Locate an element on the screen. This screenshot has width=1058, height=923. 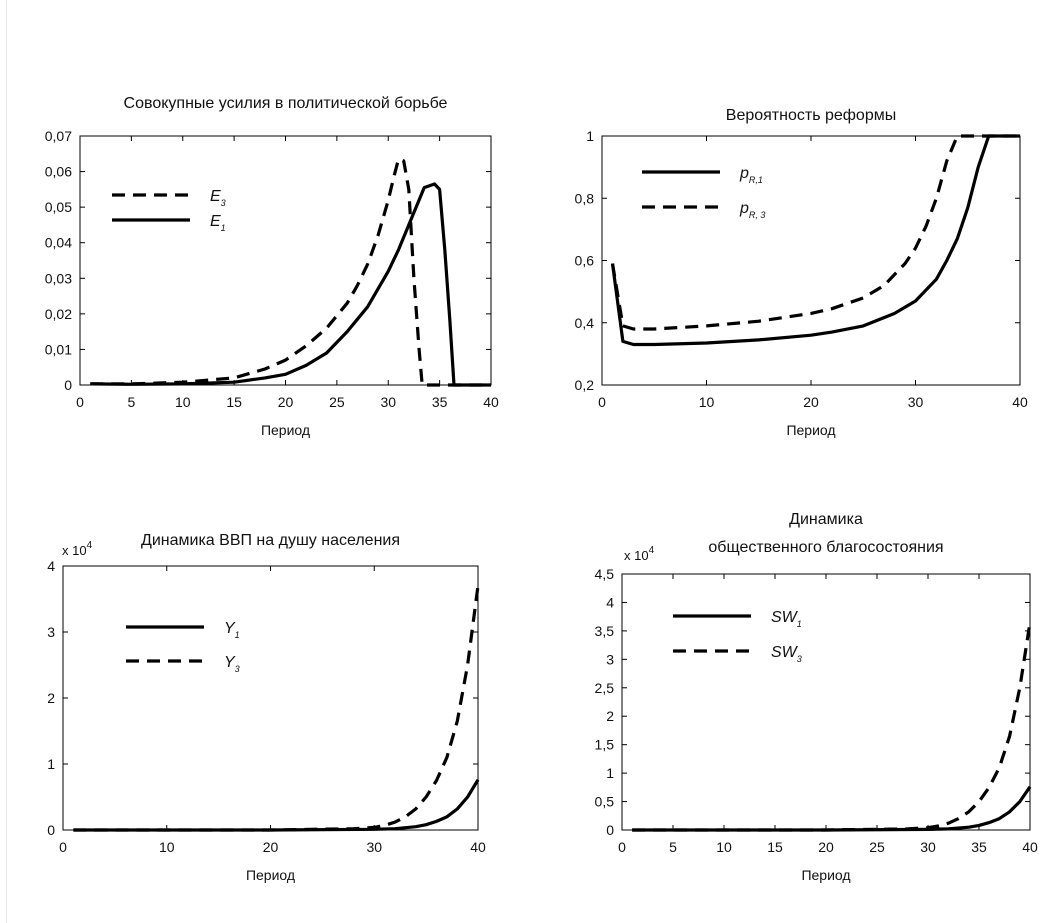
y-tick-label: 0,05 is located at coordinates (58, 207).